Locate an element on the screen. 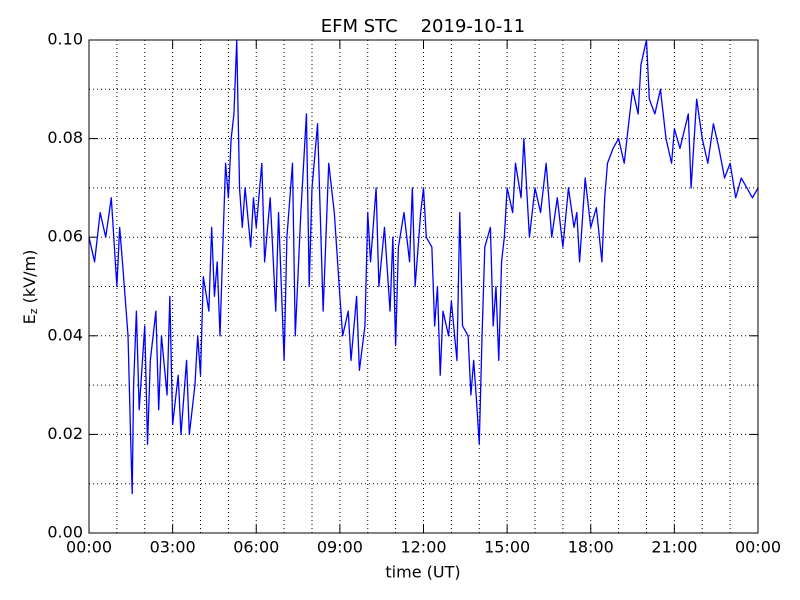 The image size is (800, 600). x-tick-label: 12:00 is located at coordinates (423, 547).